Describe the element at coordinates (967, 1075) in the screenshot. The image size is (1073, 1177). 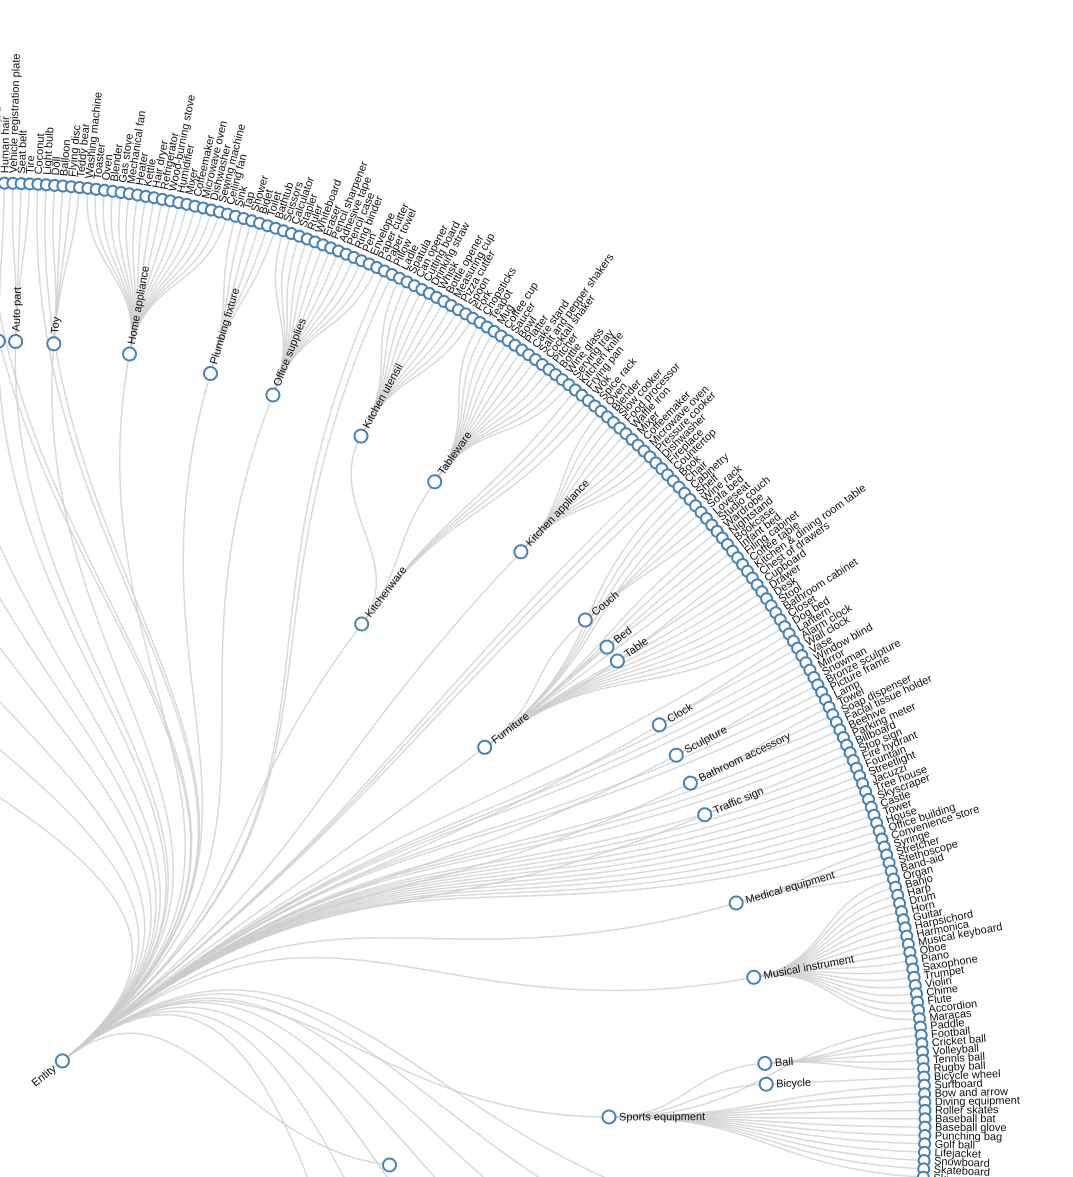
I see `tree-leaf-label: Bicycle wheel` at that location.